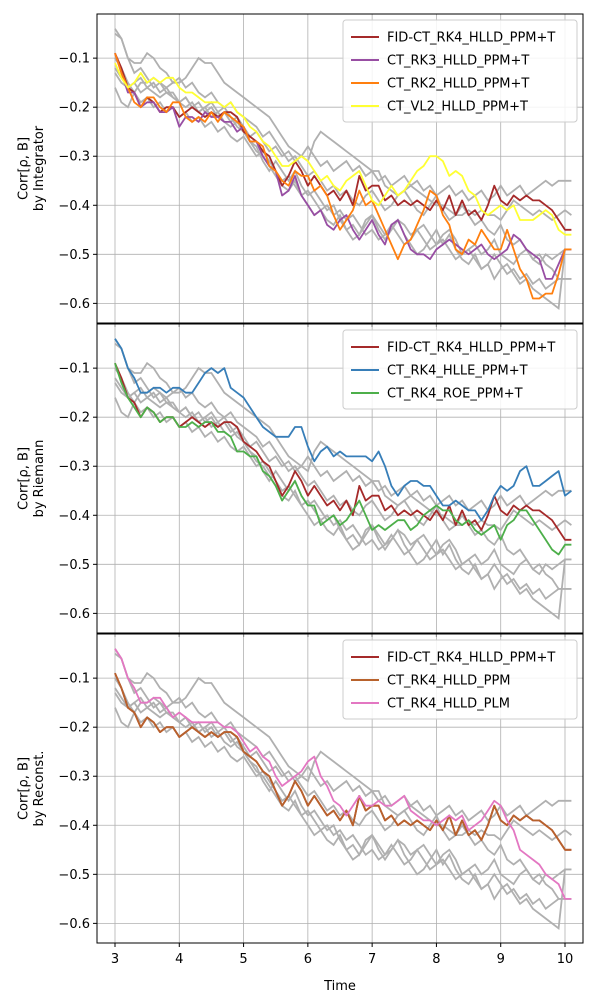  I want to click on legend-label: CT_RK4_HLLD_PPM, so click(449, 681).